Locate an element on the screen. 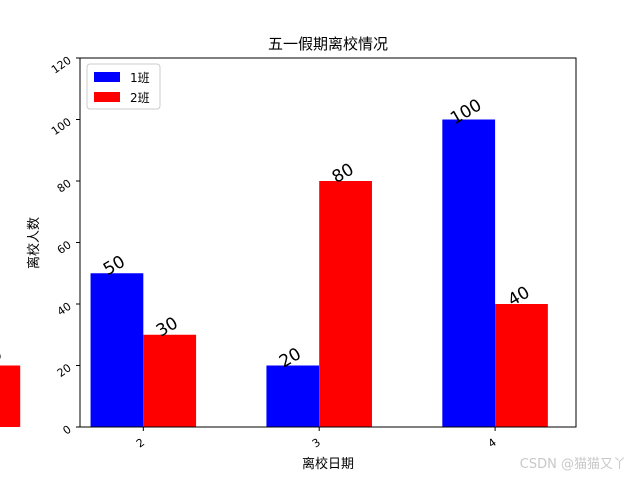  x-axis: 1234 is located at coordinates (316, 439).